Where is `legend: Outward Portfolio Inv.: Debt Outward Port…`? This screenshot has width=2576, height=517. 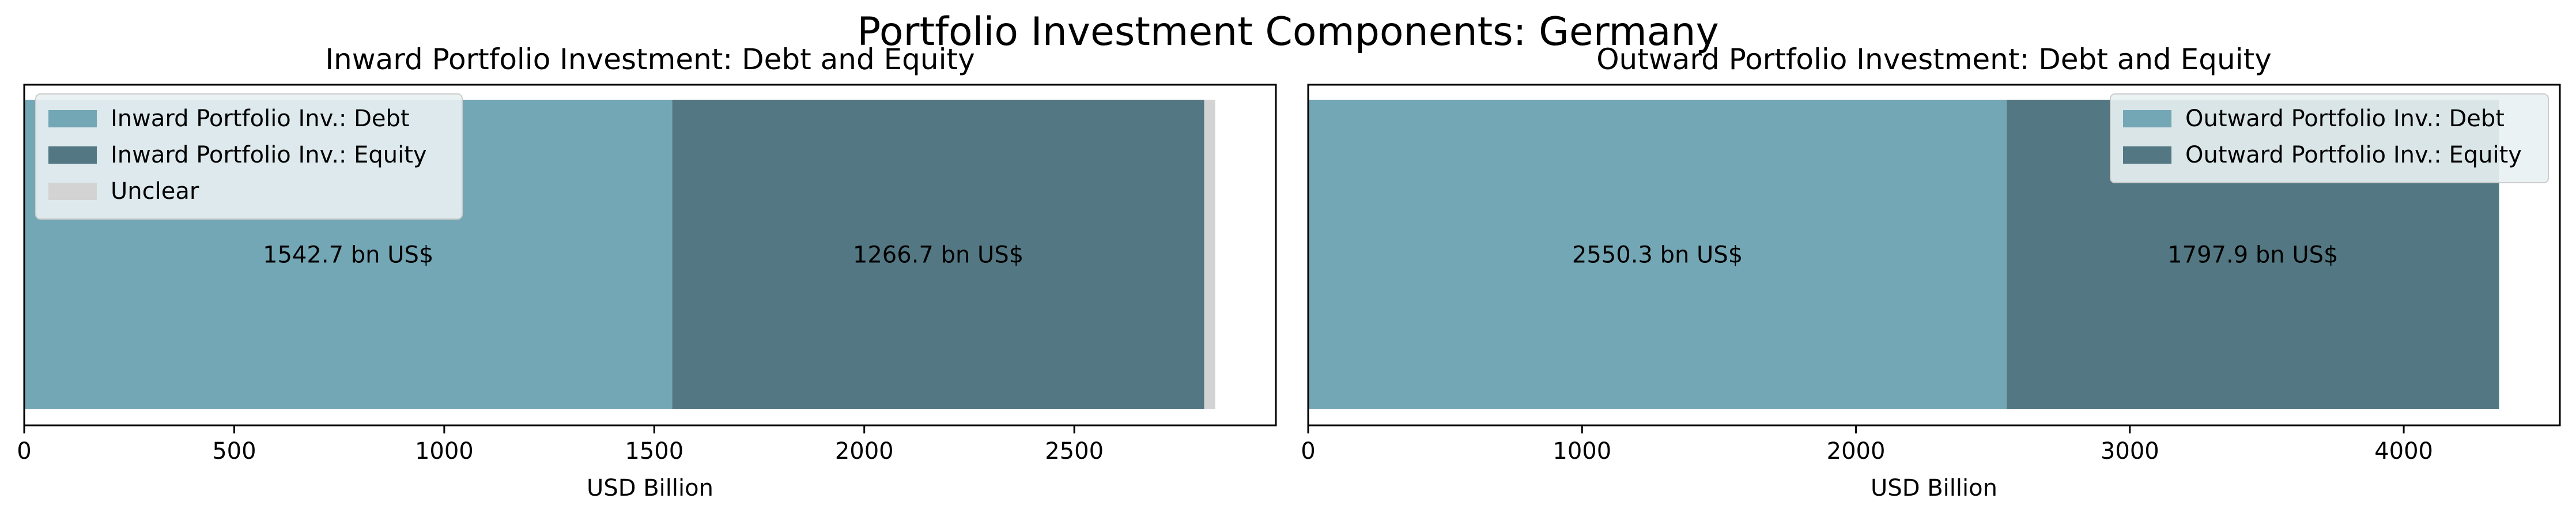
legend: Outward Portfolio Inv.: Debt Outward Port… is located at coordinates (2329, 138).